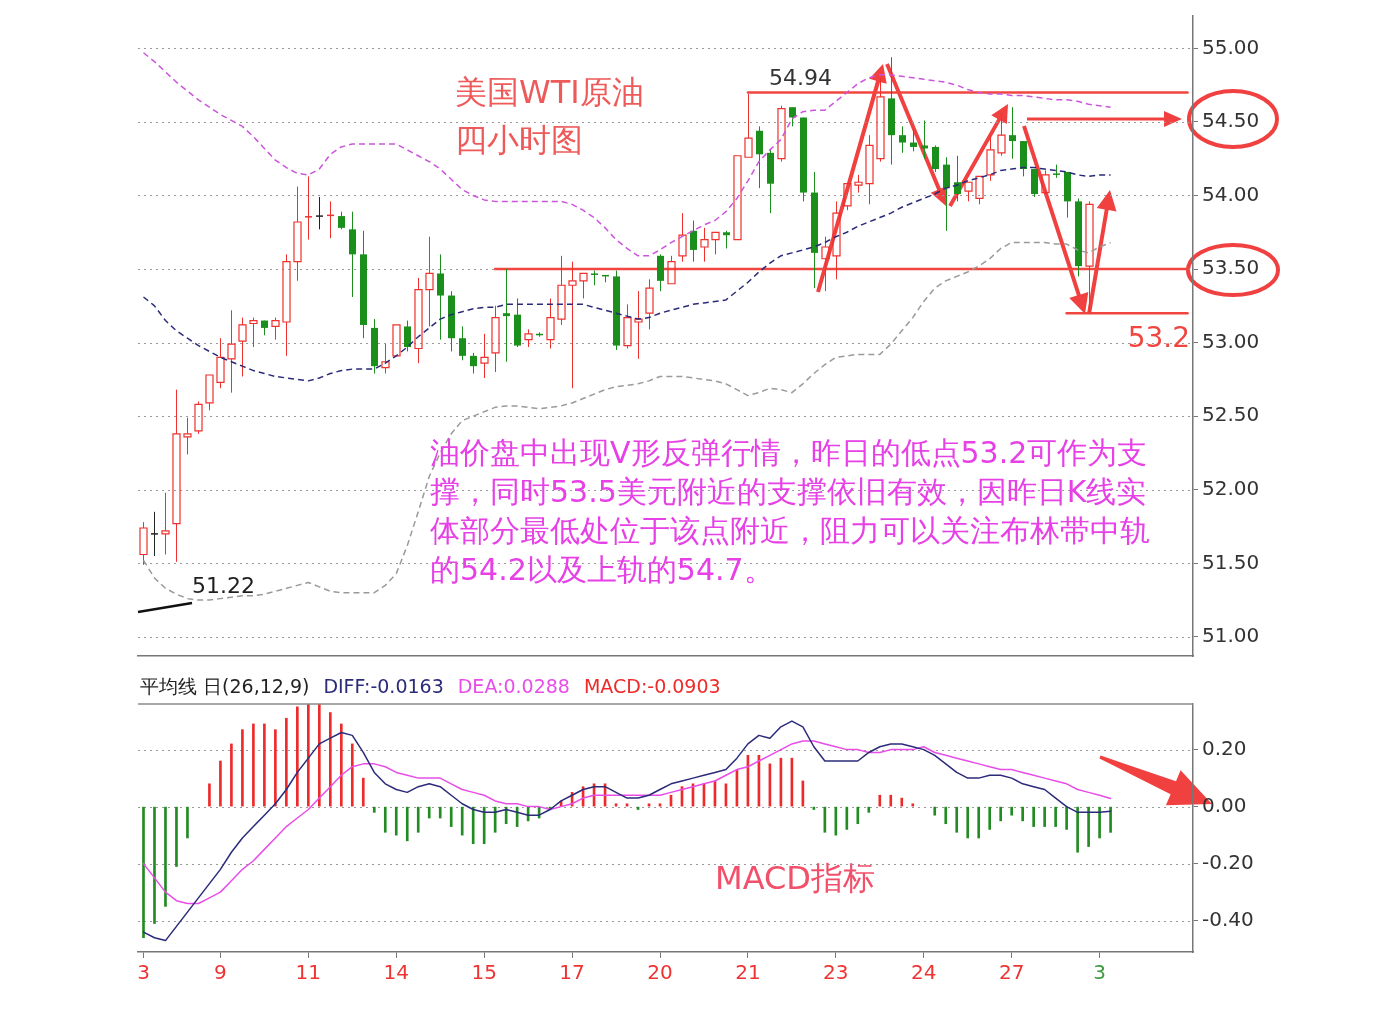 The image size is (1394, 1012). Describe the element at coordinates (1011, 972) in the screenshot. I see `x-tick-label: 27` at that location.